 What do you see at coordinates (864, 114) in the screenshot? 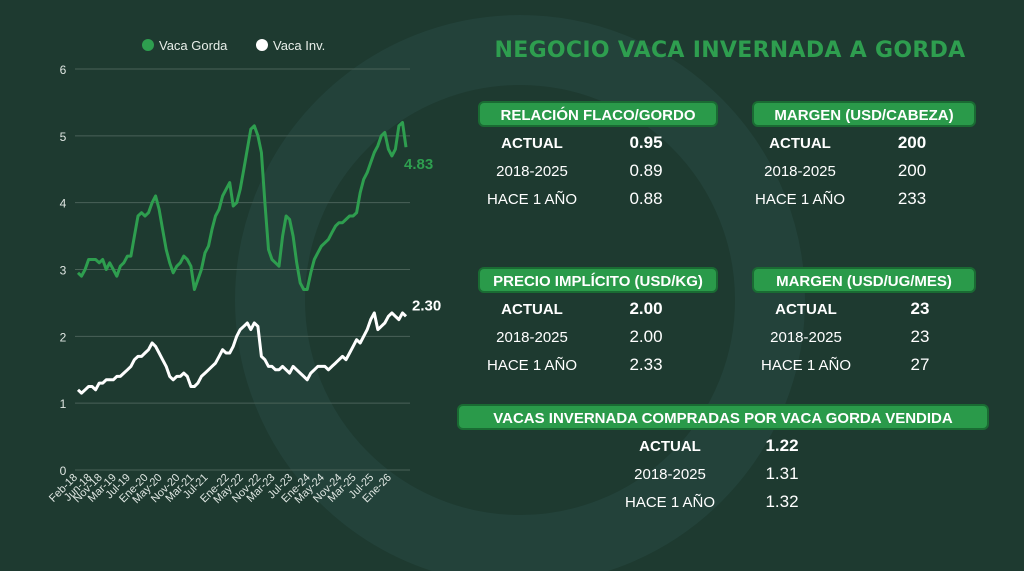
I see `panel-header: MARGEN (USD/CABEZA)` at bounding box center [864, 114].